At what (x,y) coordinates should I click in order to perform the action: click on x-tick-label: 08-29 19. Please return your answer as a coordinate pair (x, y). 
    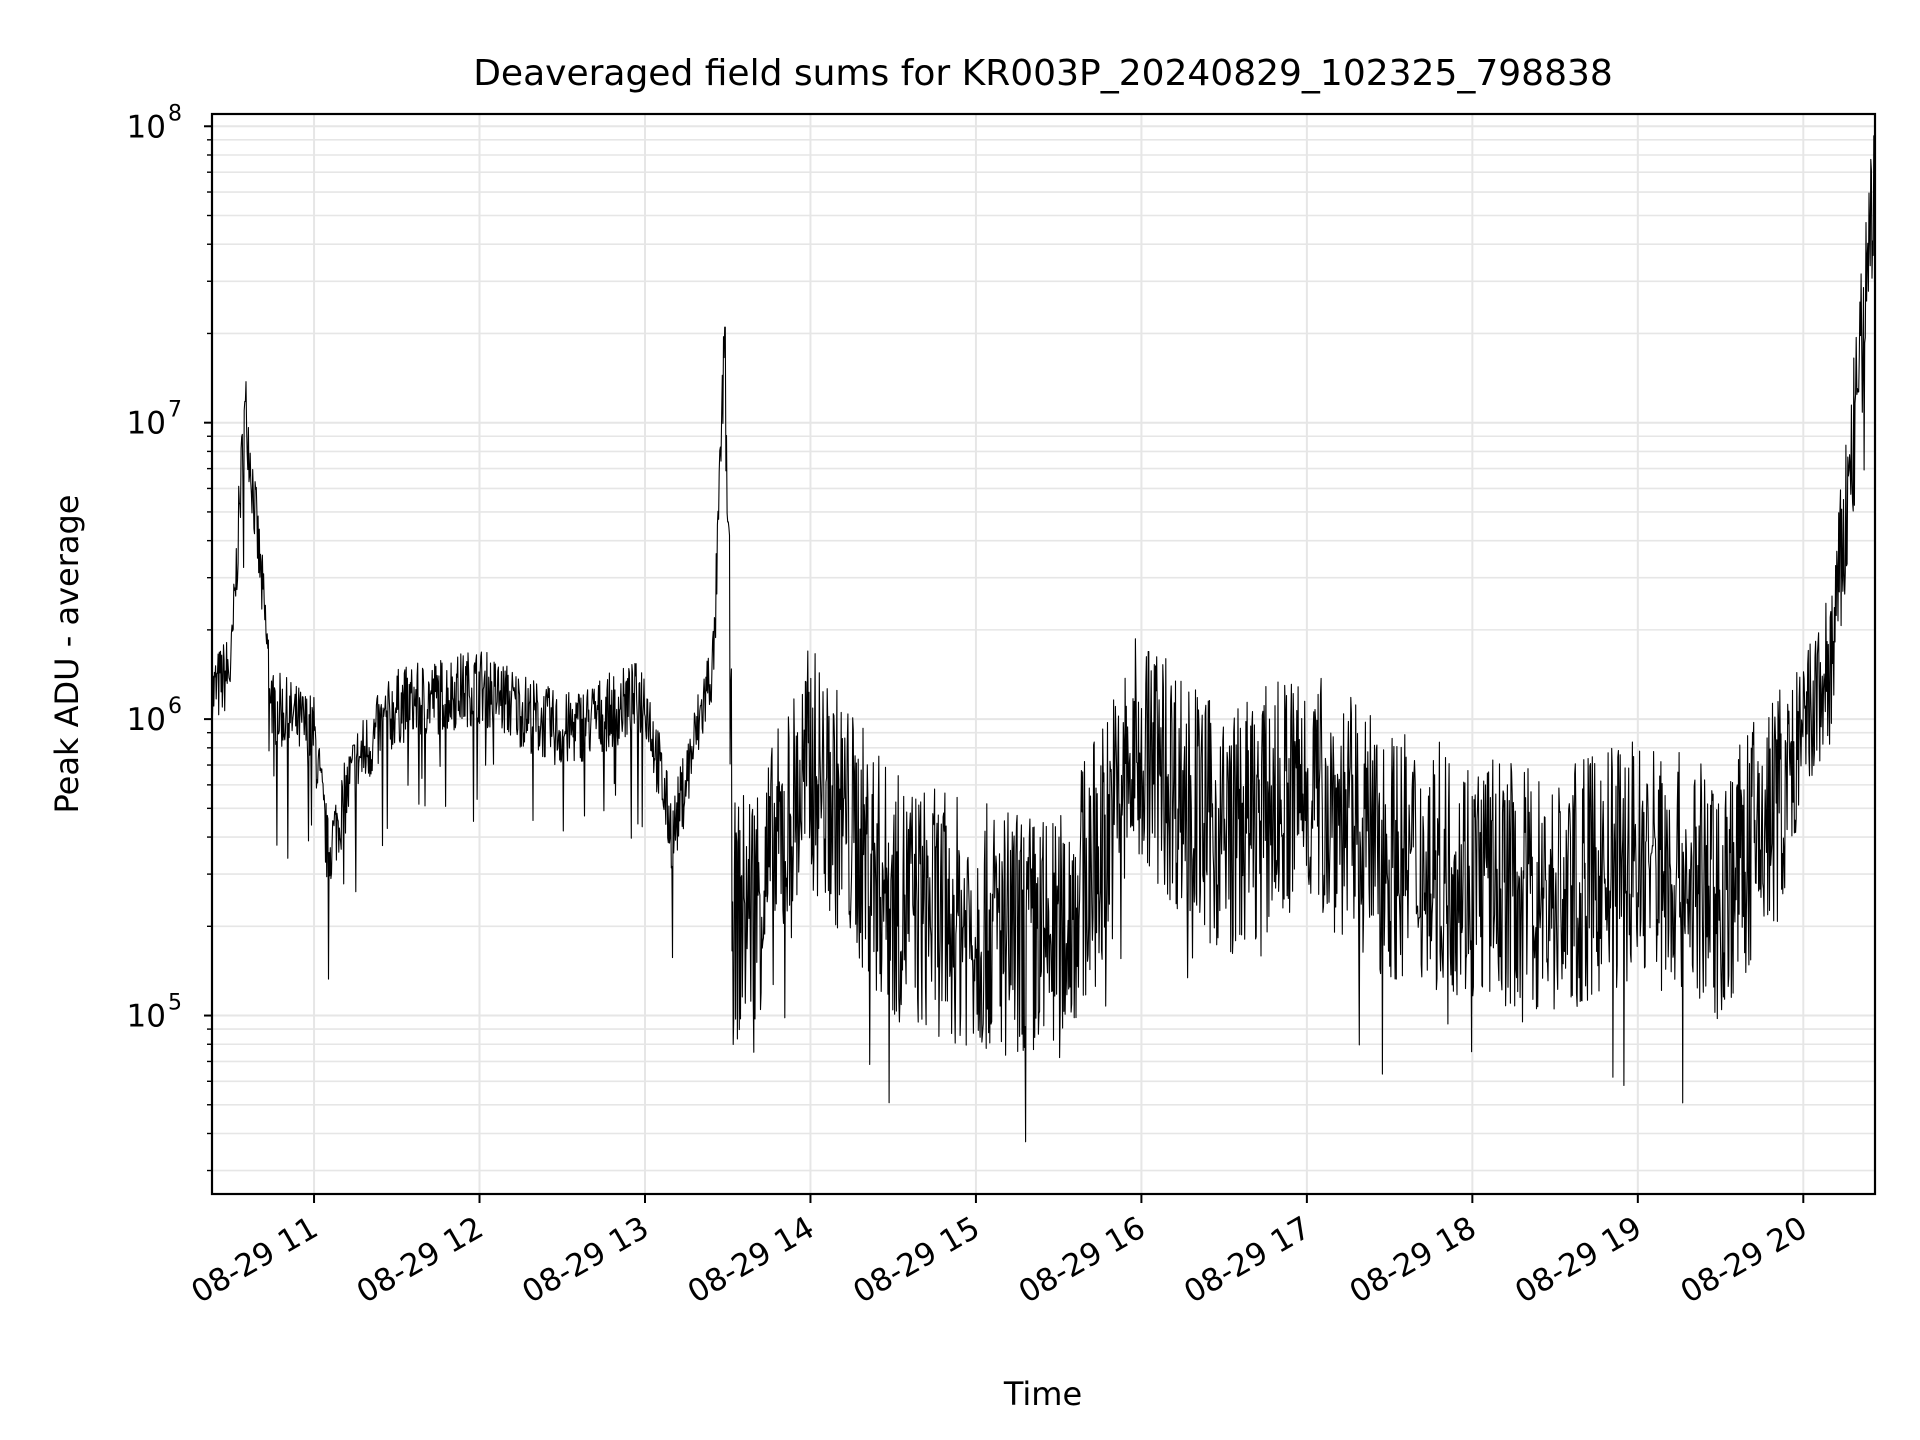
    Looking at the image, I should click on (1578, 1260).